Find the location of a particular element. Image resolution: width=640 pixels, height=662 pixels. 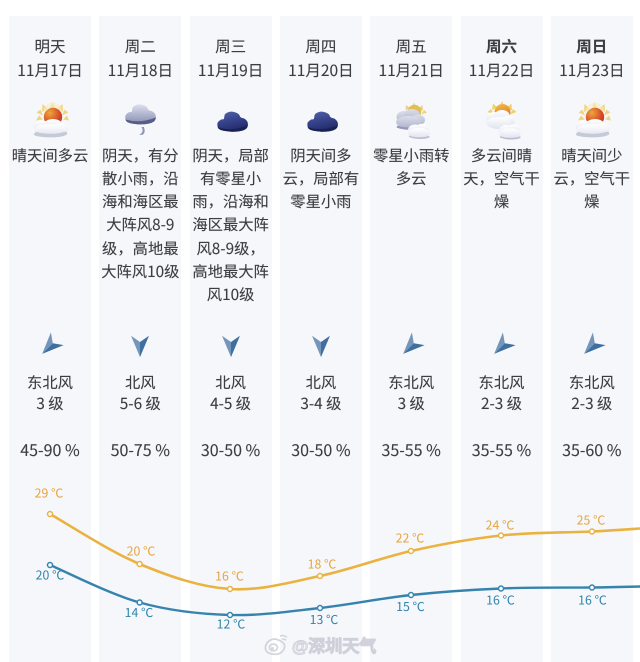

svg-text: 14 ℃ is located at coordinates (139, 612).